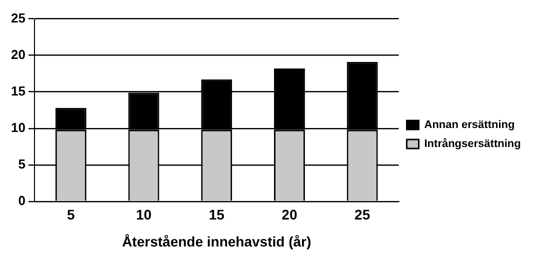 The height and width of the screenshot is (263, 541). What do you see at coordinates (217, 241) in the screenshot?
I see `x-axis-title: Återstående innehavstid (år)` at bounding box center [217, 241].